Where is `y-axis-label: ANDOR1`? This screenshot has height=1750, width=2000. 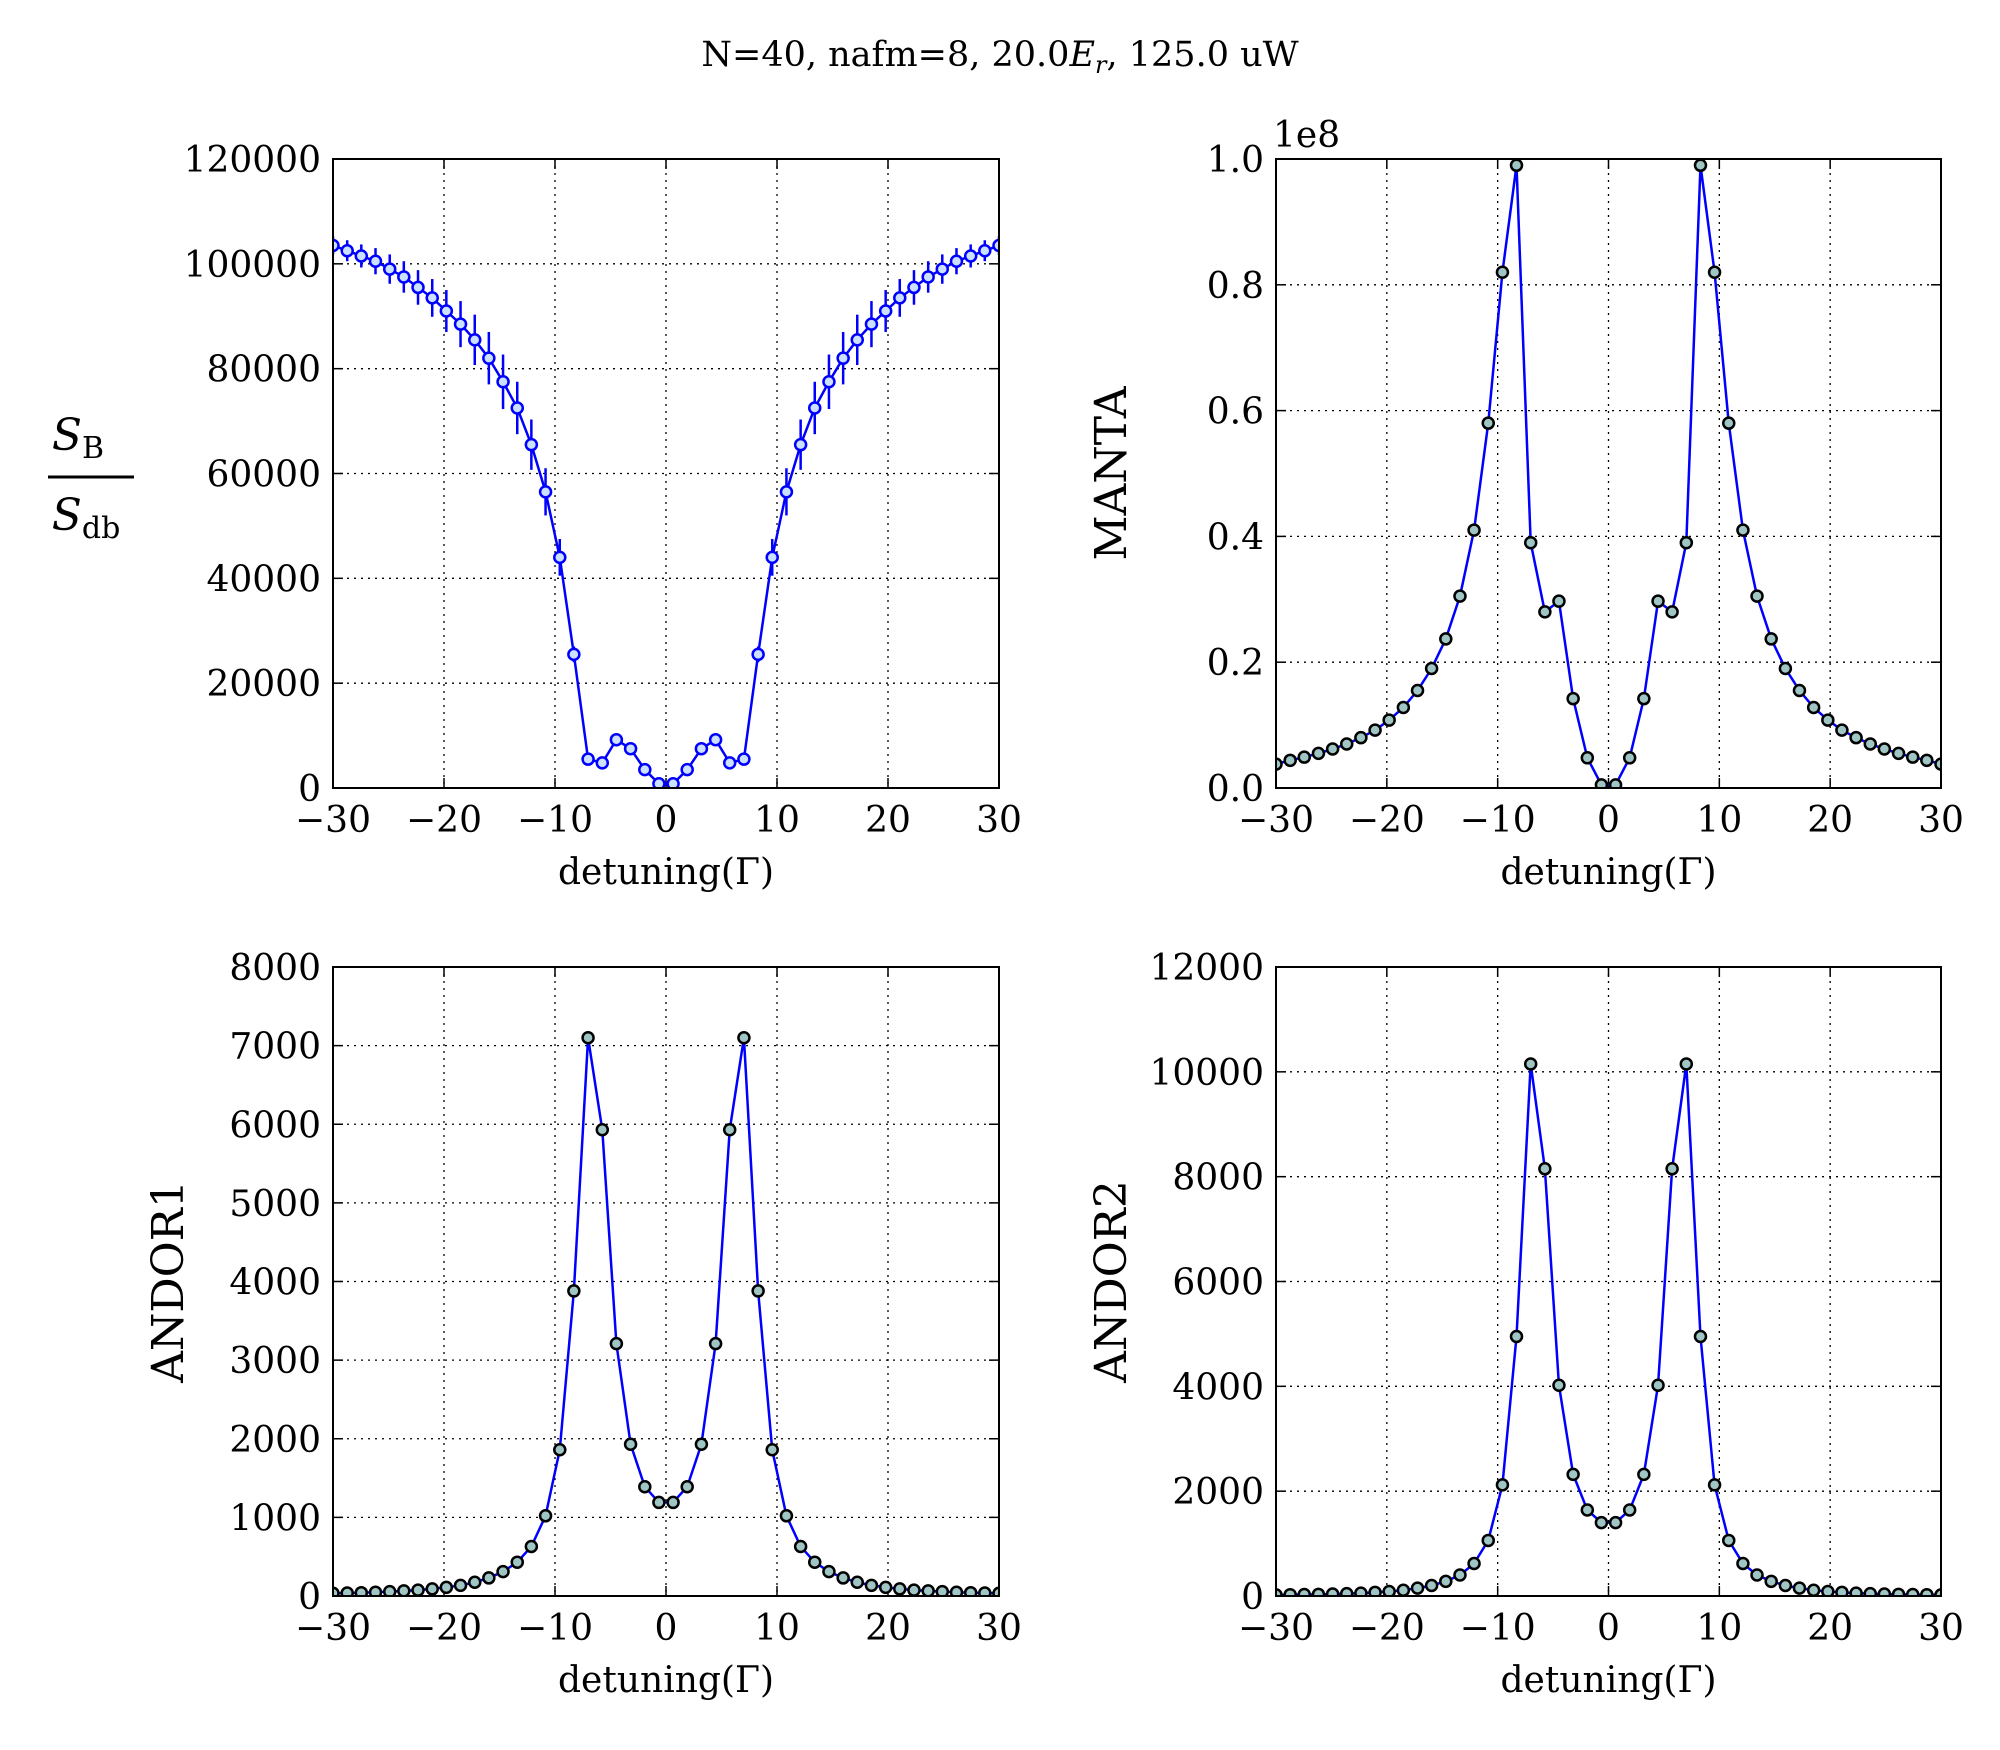 y-axis-label: ANDOR1 is located at coordinates (168, 1282).